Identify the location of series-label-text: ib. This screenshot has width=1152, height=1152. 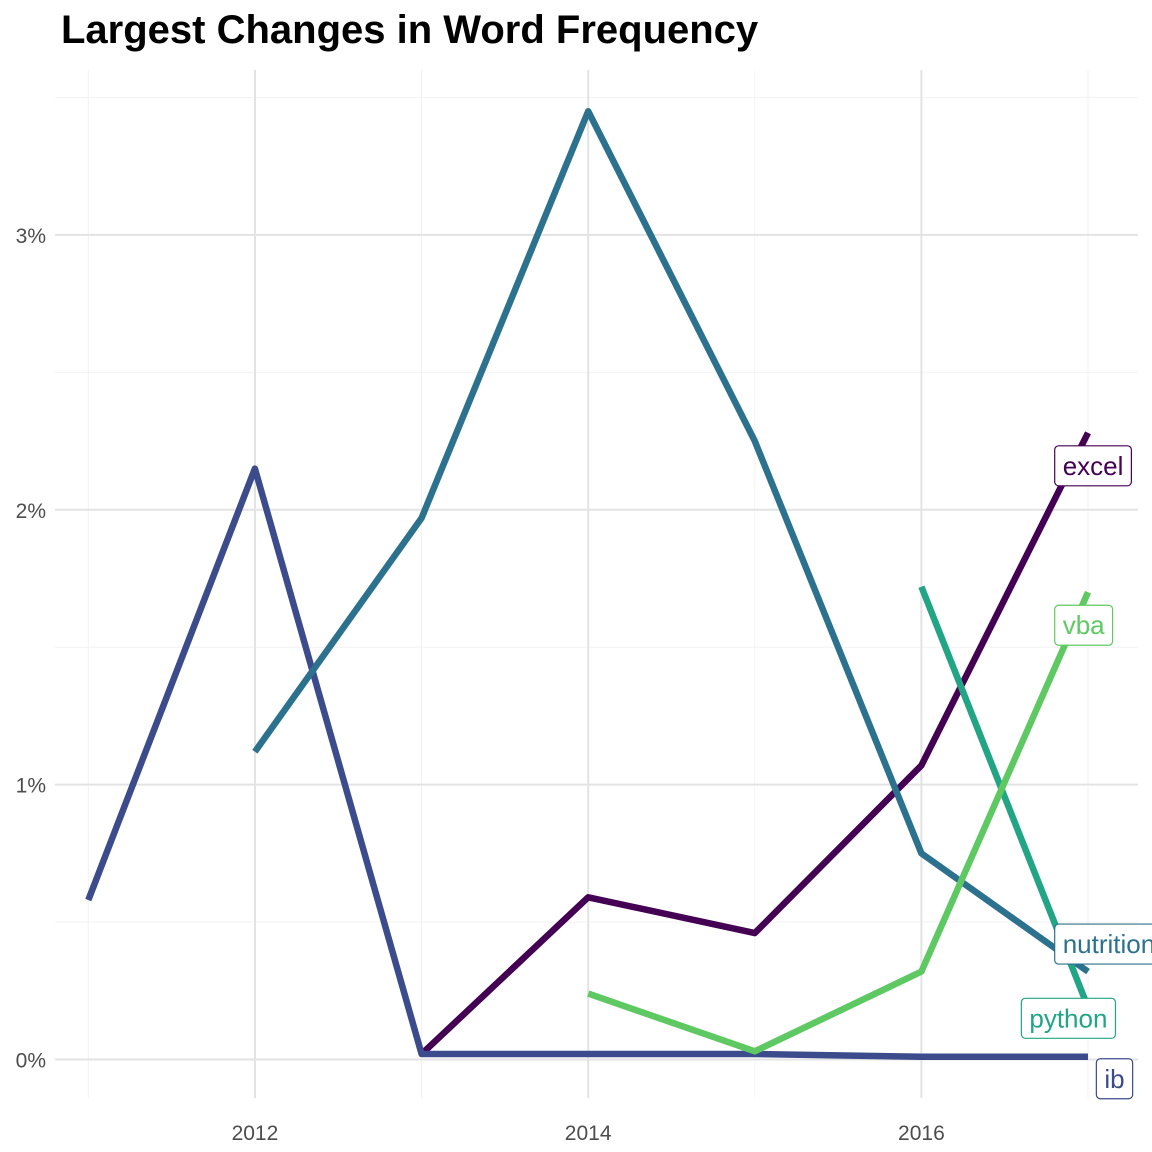
(1114, 1079).